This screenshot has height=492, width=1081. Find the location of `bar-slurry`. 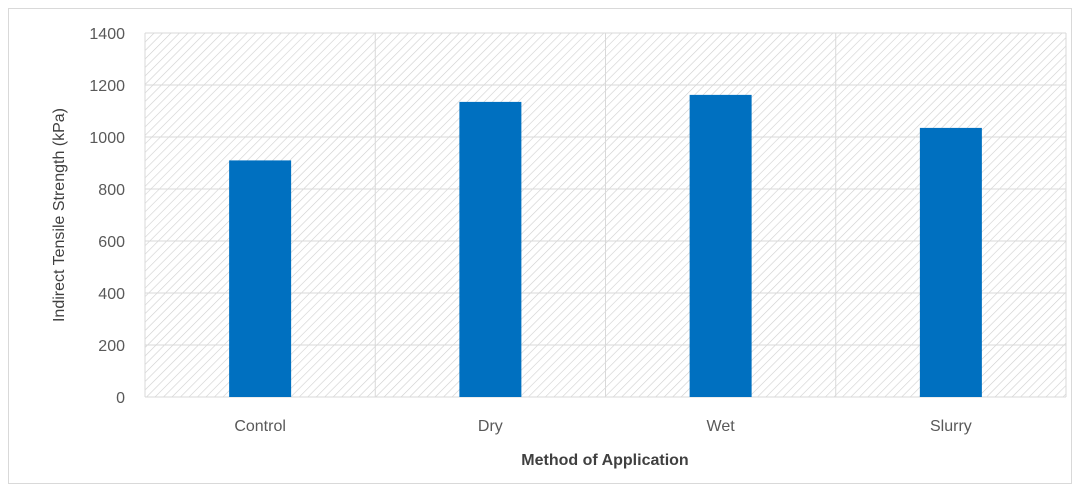

bar-slurry is located at coordinates (950, 262).